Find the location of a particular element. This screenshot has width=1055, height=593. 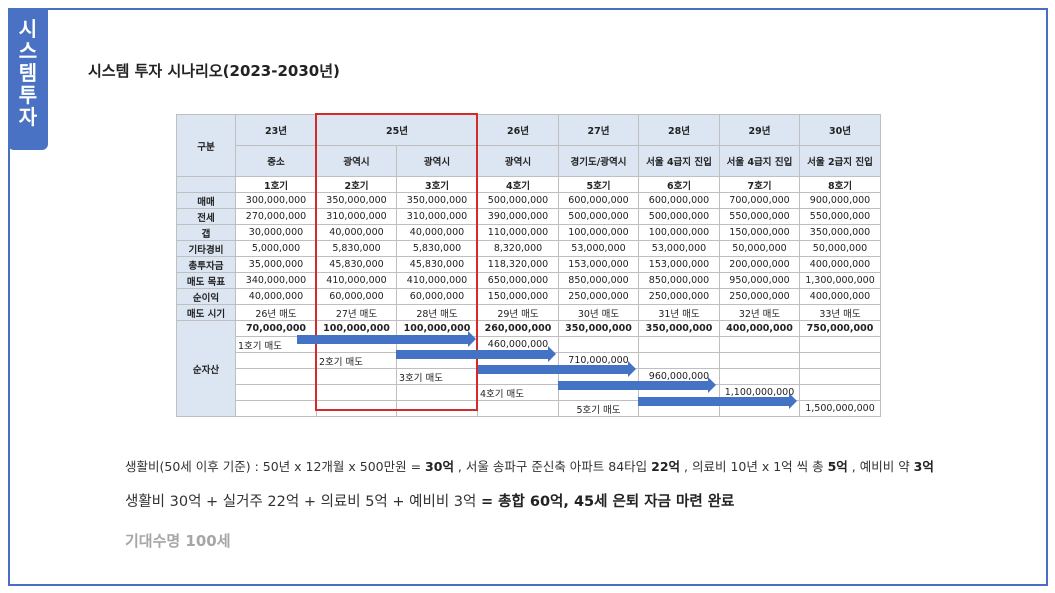

value-cell: 700,000,000 is located at coordinates (759, 200).